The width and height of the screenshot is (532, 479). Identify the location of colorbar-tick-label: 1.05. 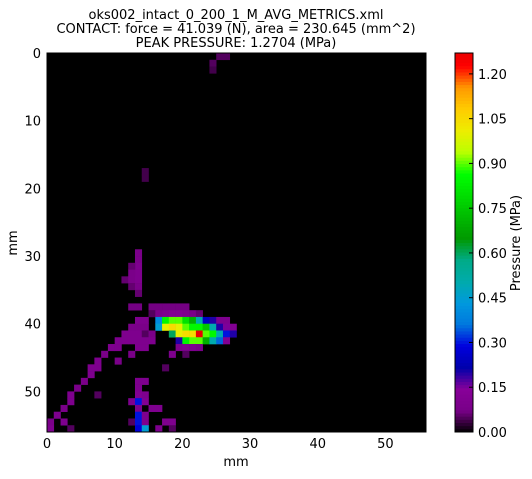
(492, 120).